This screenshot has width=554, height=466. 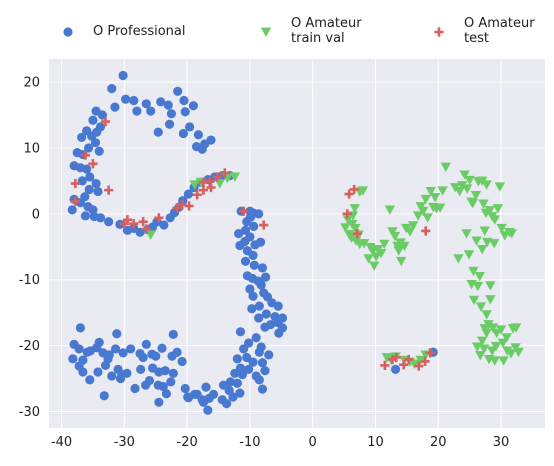 I want to click on legend-markers, so click(x=253, y=32).